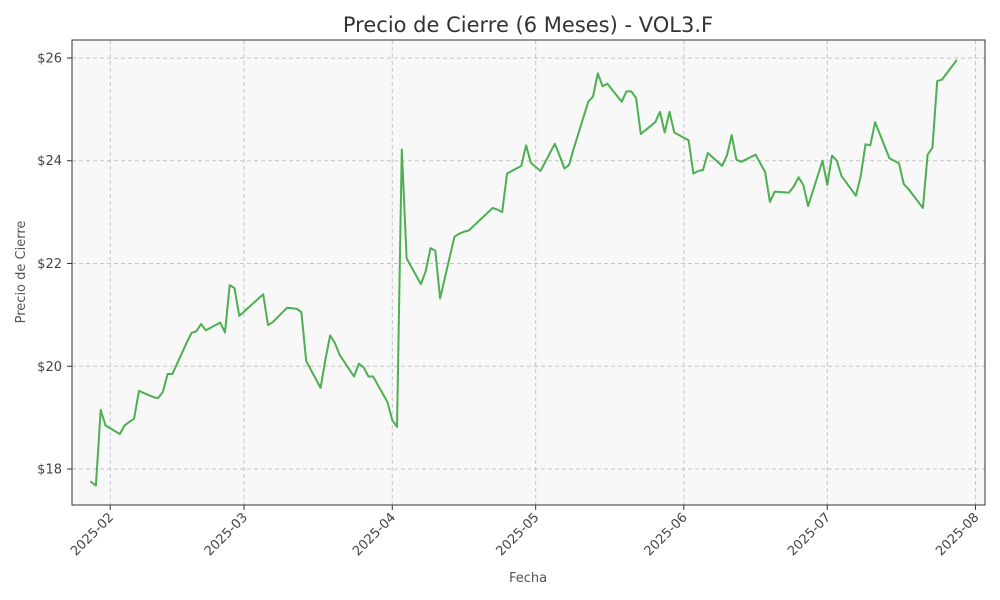 The width and height of the screenshot is (1000, 600). What do you see at coordinates (92, 534) in the screenshot?
I see `x-tick-label: 2025-02` at bounding box center [92, 534].